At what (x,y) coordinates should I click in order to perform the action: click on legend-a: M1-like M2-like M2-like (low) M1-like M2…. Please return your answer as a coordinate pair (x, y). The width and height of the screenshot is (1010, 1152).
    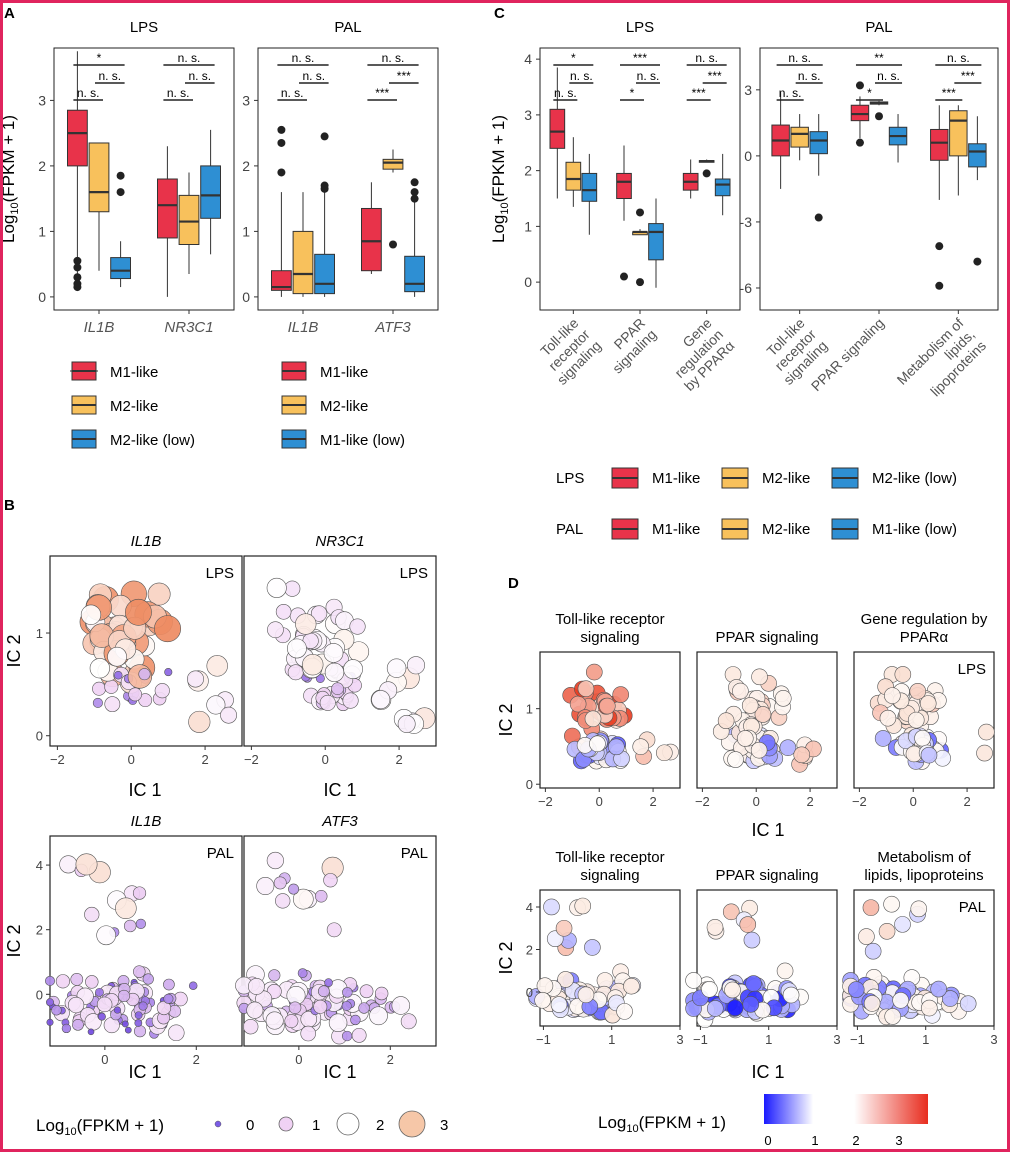
    Looking at the image, I should click on (237, 405).